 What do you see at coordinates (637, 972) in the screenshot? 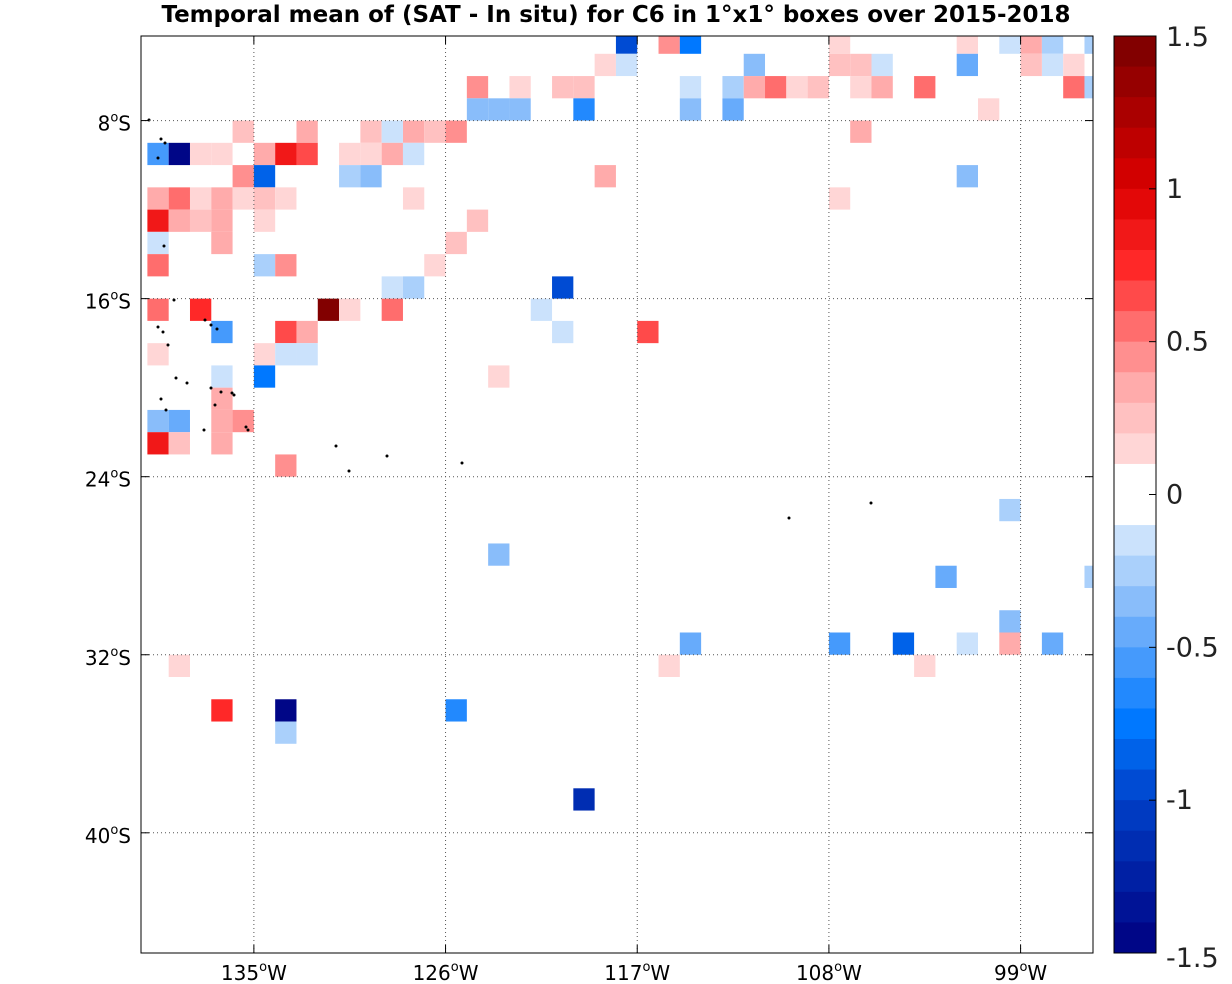
I see `x-tick-label: 117oW` at bounding box center [637, 972].